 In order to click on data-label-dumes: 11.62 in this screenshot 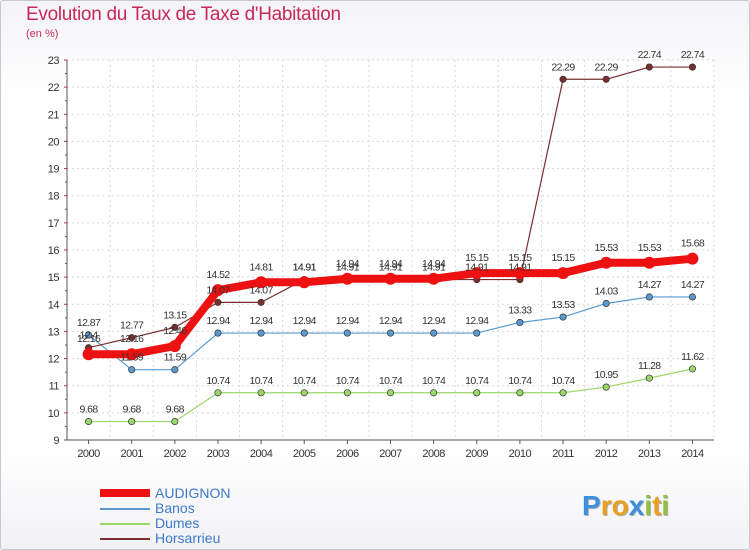, I will do `click(692, 357)`.